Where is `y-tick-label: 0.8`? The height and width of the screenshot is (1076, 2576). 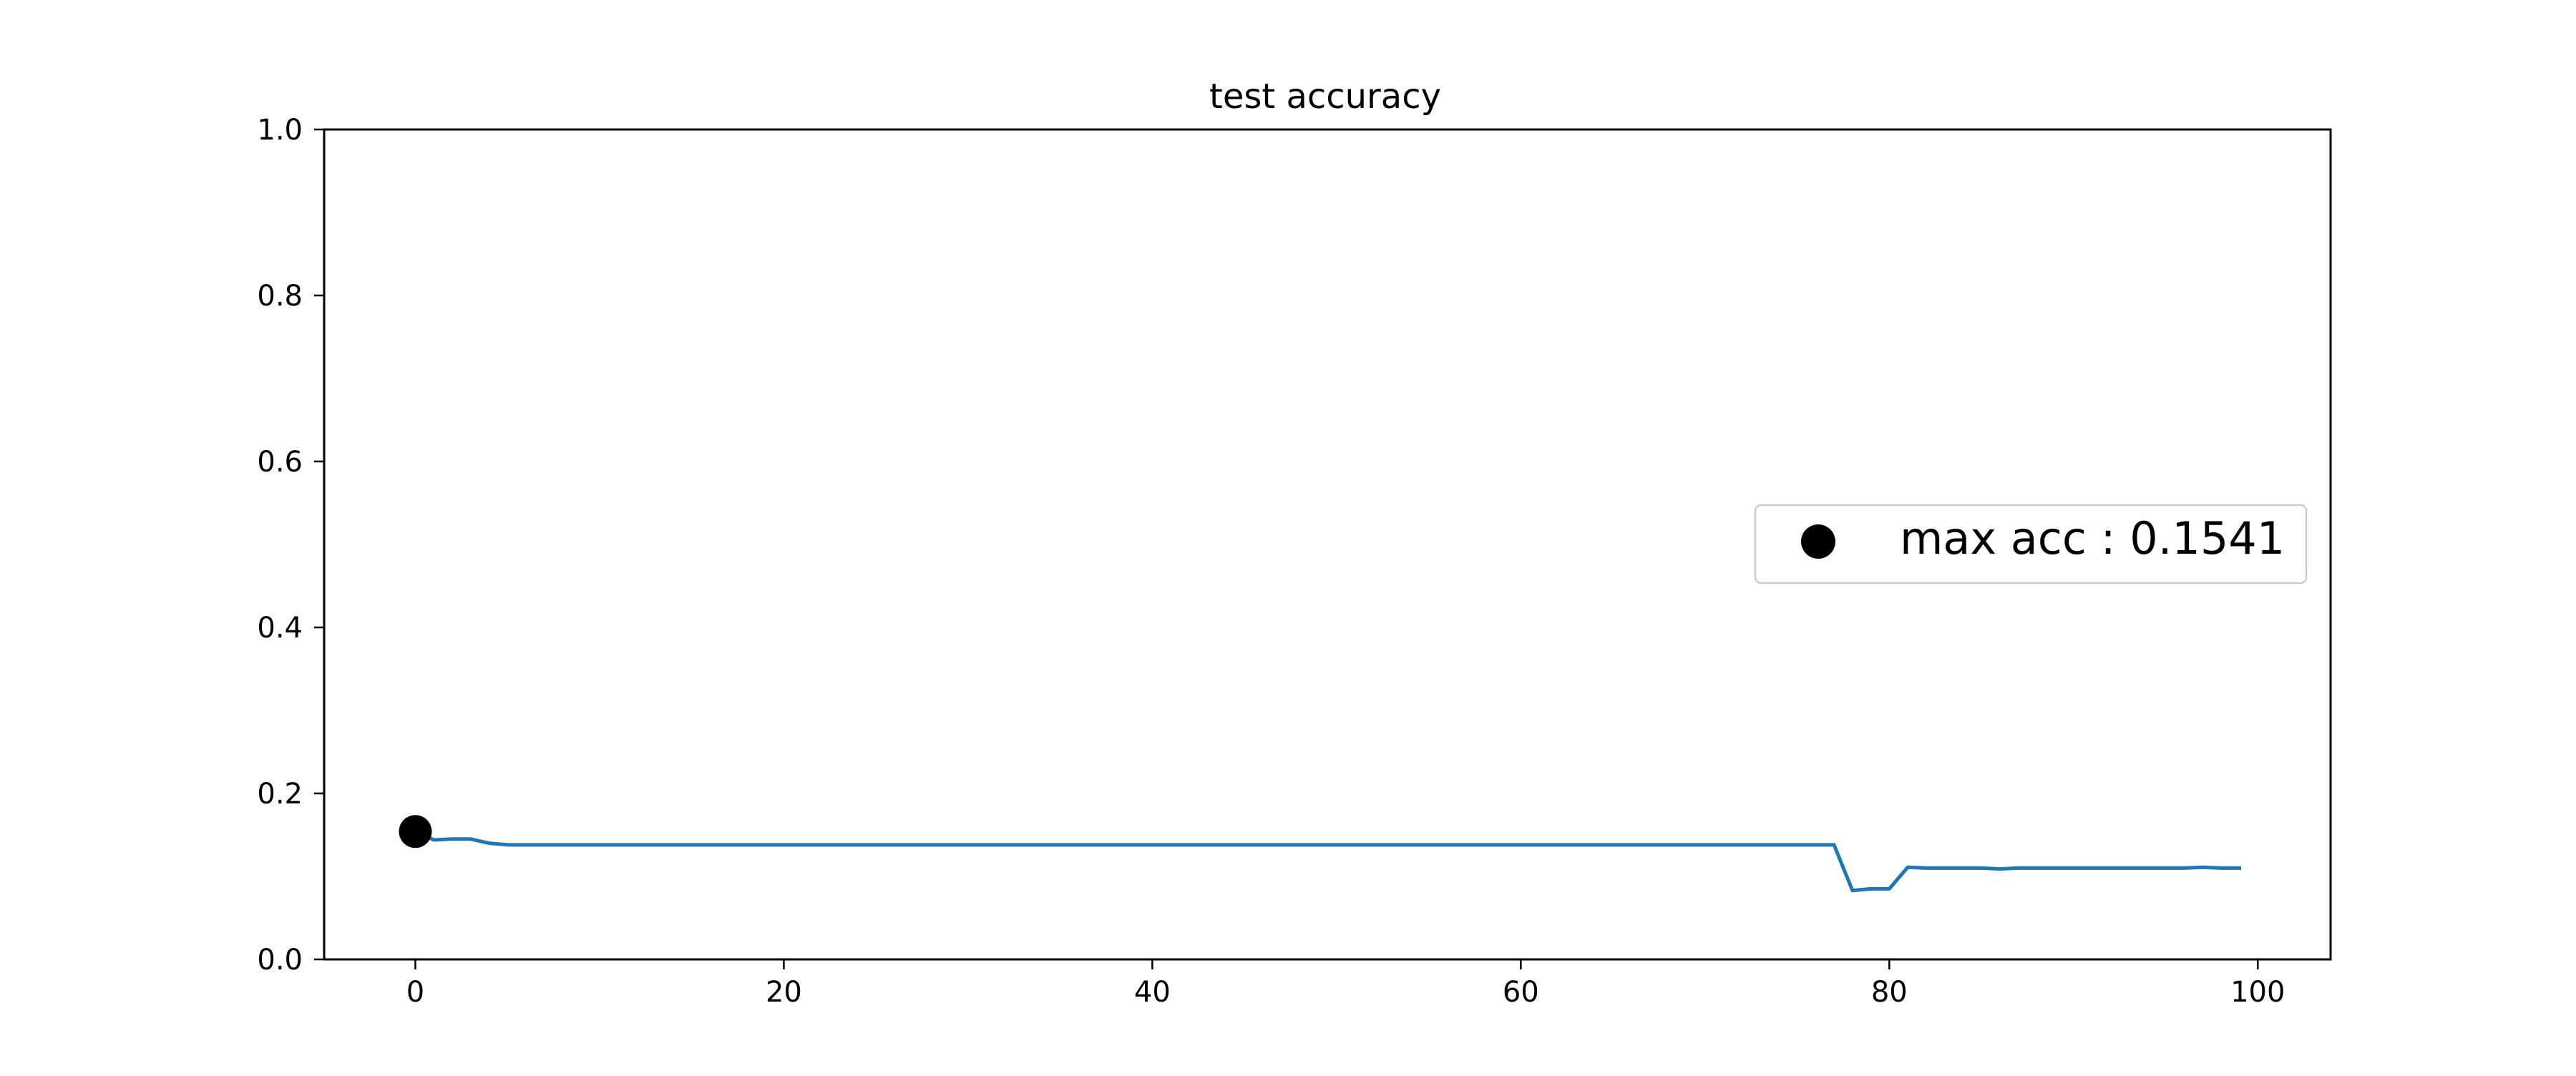
y-tick-label: 0.8 is located at coordinates (280, 297).